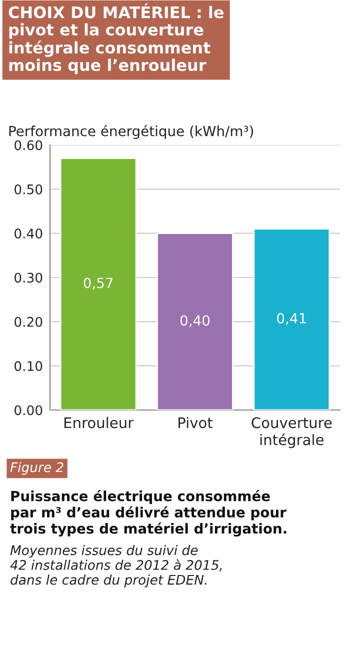 This screenshot has height=654, width=350. What do you see at coordinates (116, 566) in the screenshot?
I see `text: Moyennes issues du suivi de 42 installations de 2012 à 2015, dans le cadre du projet EDEN.` at bounding box center [116, 566].